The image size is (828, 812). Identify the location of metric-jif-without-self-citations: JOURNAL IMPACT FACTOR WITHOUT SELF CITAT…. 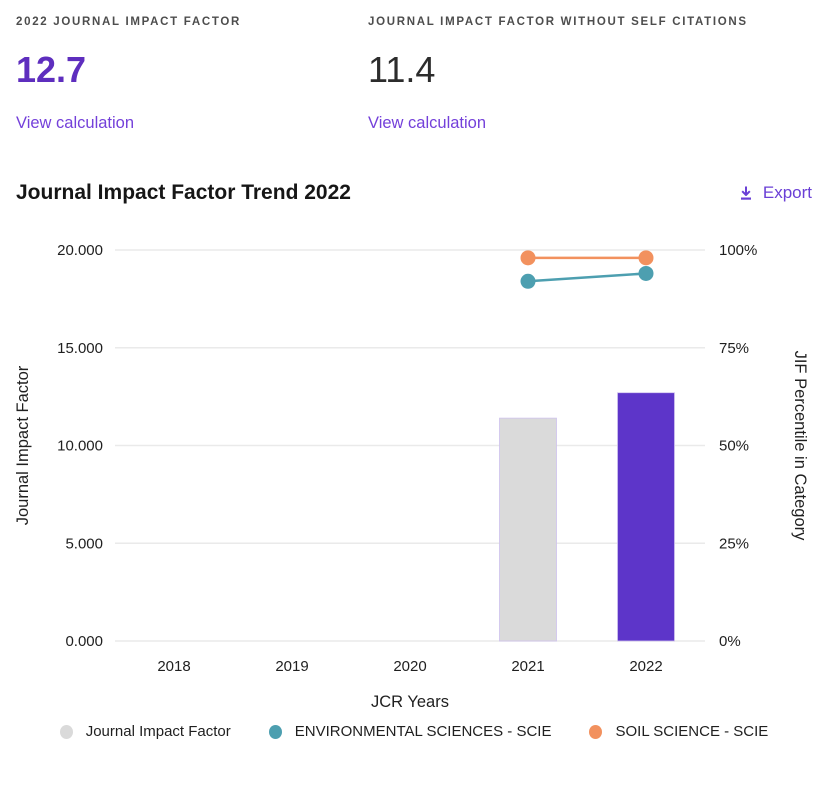
(558, 74).